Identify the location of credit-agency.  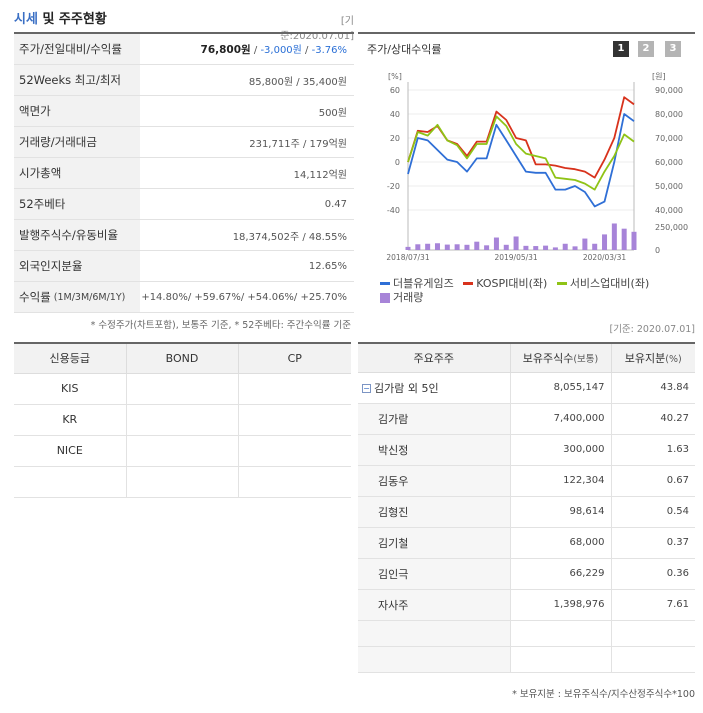
(70, 482).